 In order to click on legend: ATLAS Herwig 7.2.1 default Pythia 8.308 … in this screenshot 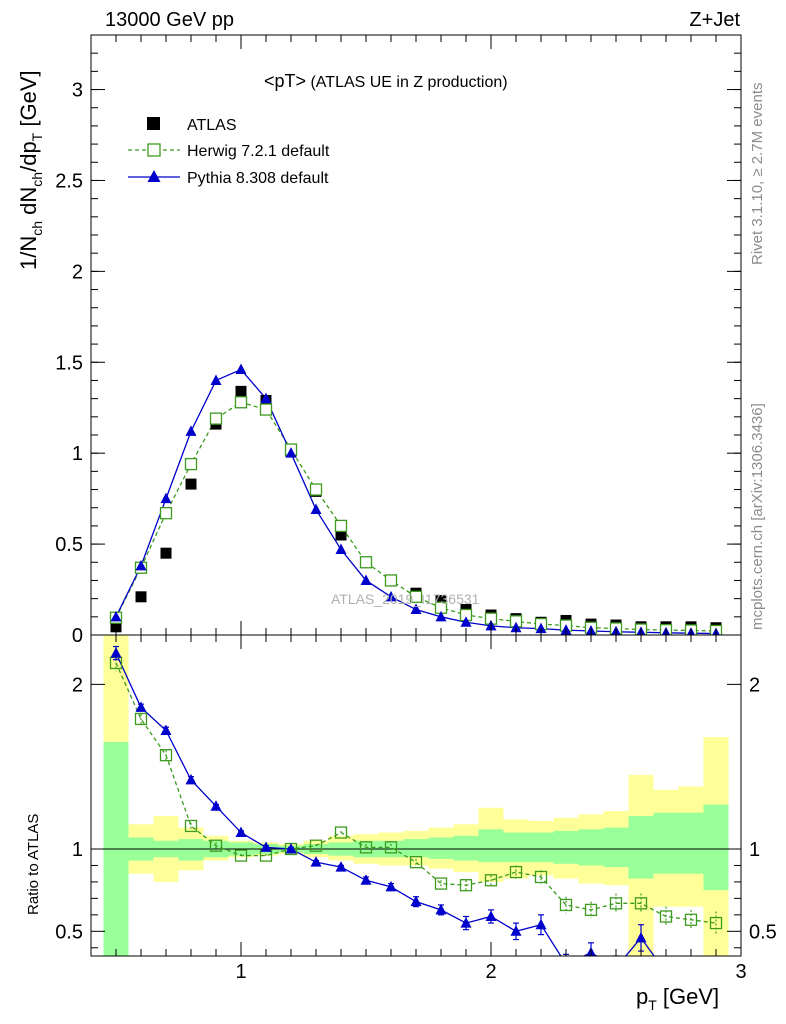, I will do `click(229, 152)`.